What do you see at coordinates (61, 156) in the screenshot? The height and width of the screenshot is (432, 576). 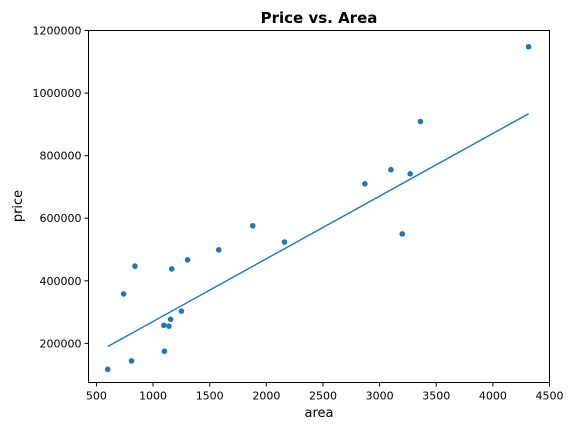 I see `y-tick-label-3: 800000` at bounding box center [61, 156].